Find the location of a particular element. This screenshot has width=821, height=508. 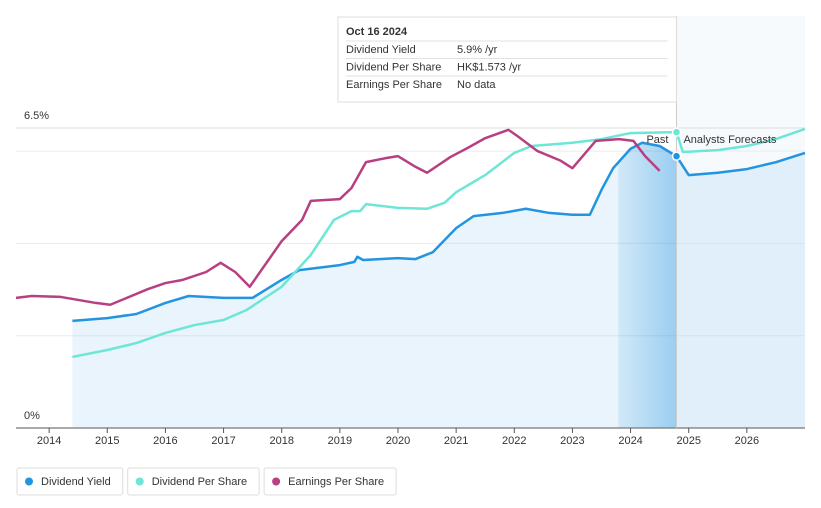

legend-label: Earnings Per Share is located at coordinates (336, 482).